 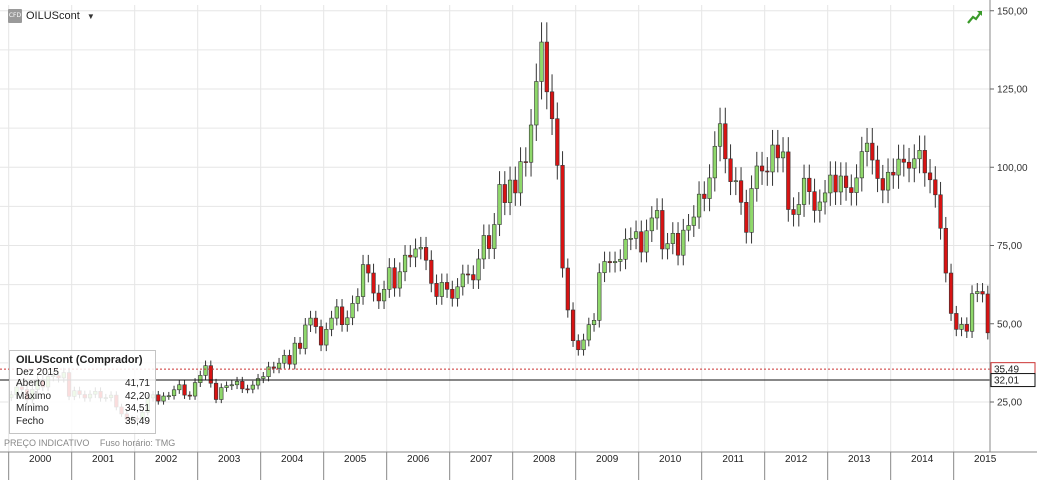 I want to click on instrument-selector: CFD OILUScont ▼, so click(x=51, y=16).